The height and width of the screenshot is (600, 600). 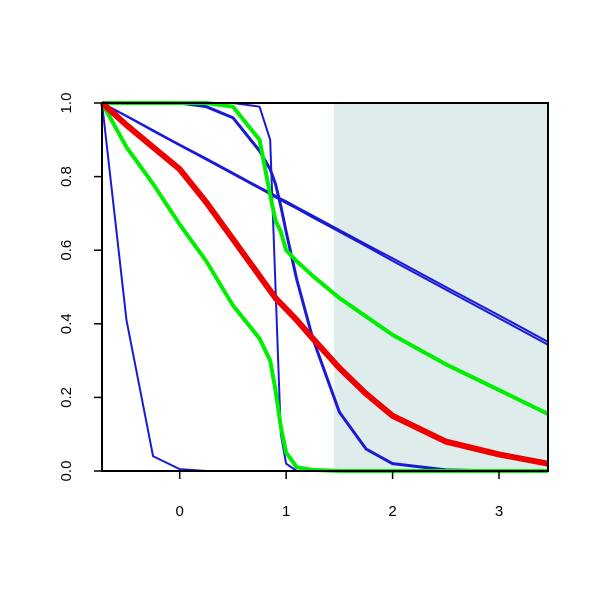 What do you see at coordinates (66, 250) in the screenshot?
I see `y-tick-label: 0.6` at bounding box center [66, 250].